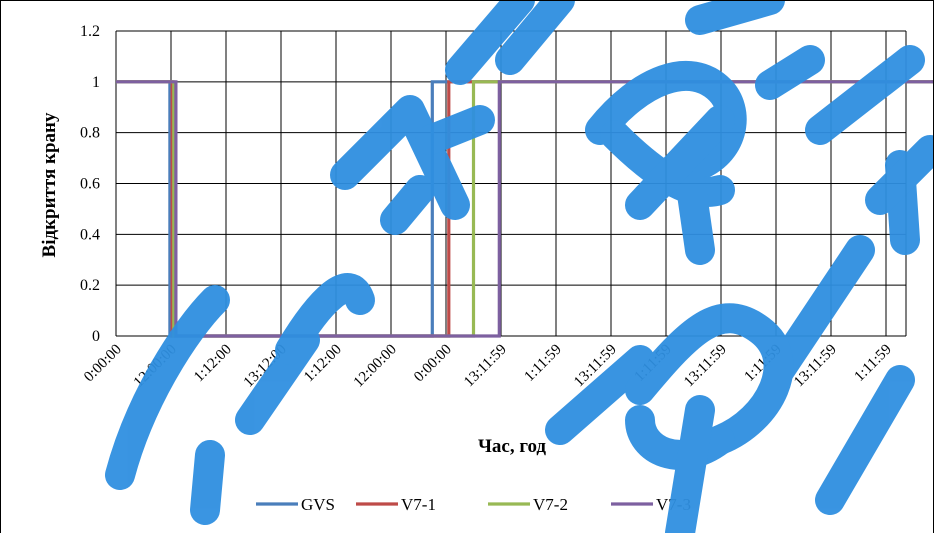 The width and height of the screenshot is (934, 538). I want to click on legend-label-v7-1: V7-1, so click(418, 504).